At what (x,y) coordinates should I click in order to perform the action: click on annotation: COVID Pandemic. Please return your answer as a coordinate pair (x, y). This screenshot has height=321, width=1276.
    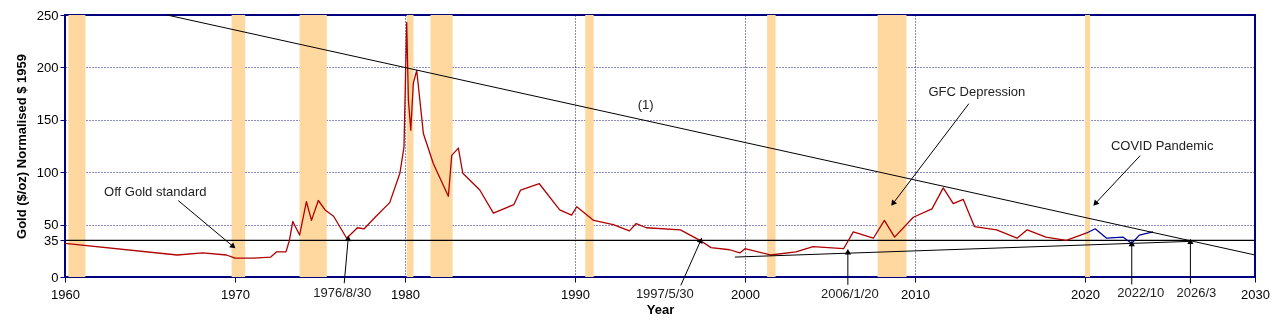
    Looking at the image, I should click on (1162, 145).